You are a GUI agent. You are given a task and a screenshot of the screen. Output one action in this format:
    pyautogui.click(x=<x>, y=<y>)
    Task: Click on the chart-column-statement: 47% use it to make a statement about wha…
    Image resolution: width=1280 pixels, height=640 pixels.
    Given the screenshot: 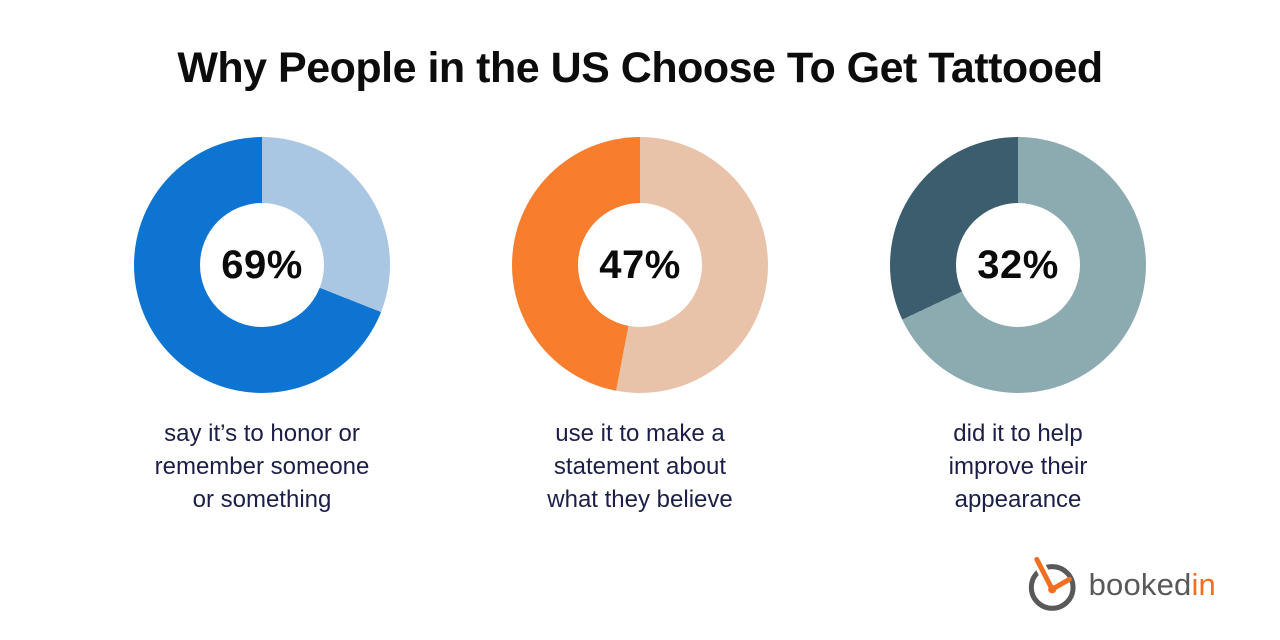 What is the action you would take?
    pyautogui.click(x=640, y=326)
    